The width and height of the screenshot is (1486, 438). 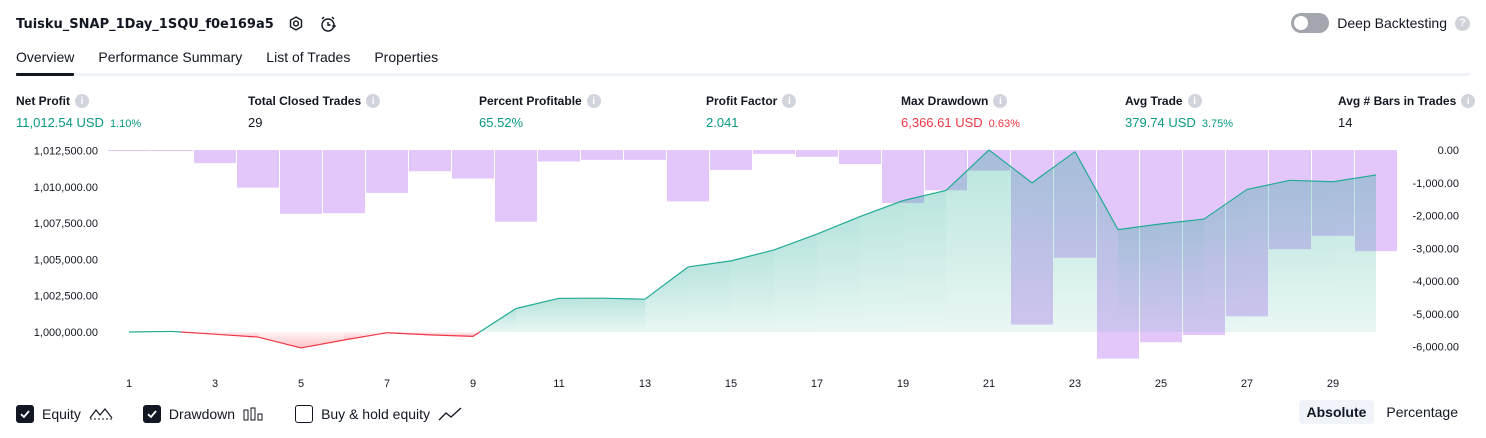 I want to click on x-tick-label: 27, so click(x=1247, y=384).